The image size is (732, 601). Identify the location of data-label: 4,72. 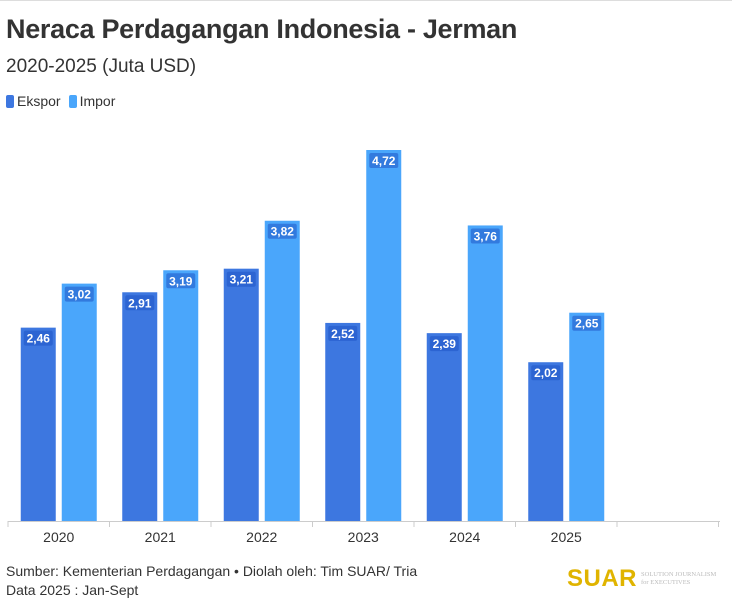
(384, 161).